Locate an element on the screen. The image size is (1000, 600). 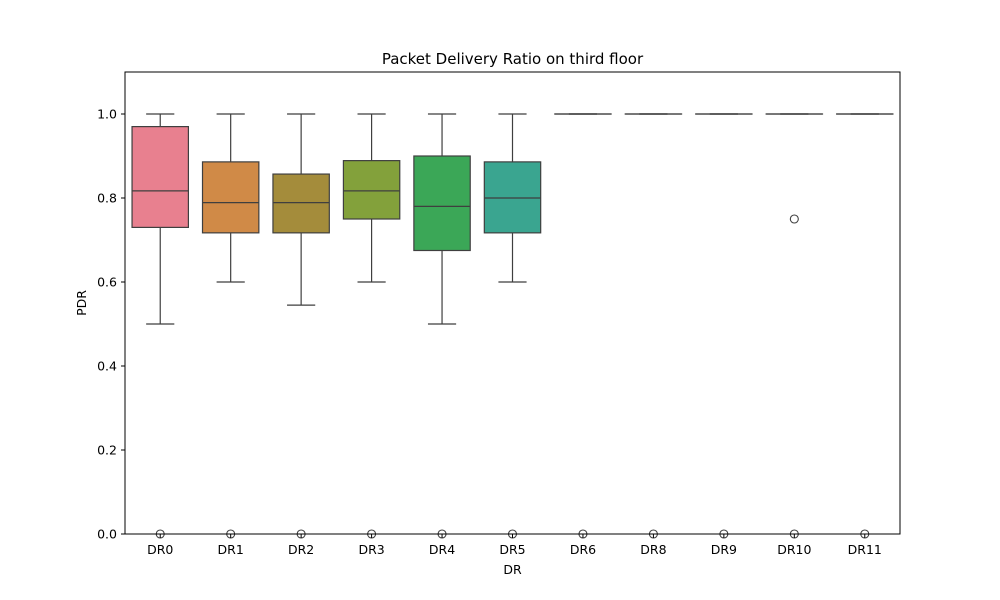
x-axis-label: DR is located at coordinates (512, 569).